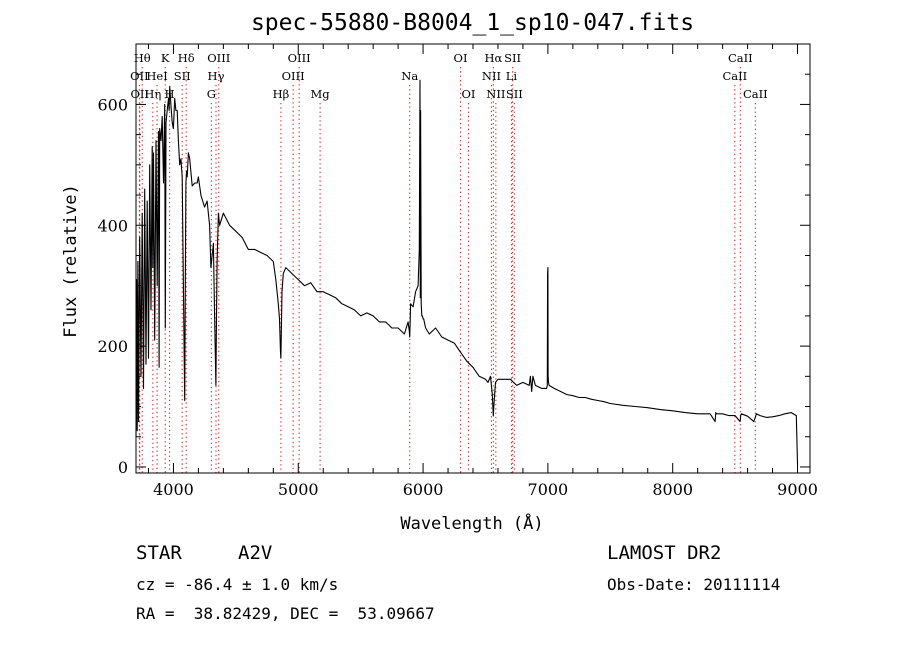 Image resolution: width=900 pixels, height=650 pixels. What do you see at coordinates (112, 225) in the screenshot?
I see `y-tick-label: 400` at bounding box center [112, 225].